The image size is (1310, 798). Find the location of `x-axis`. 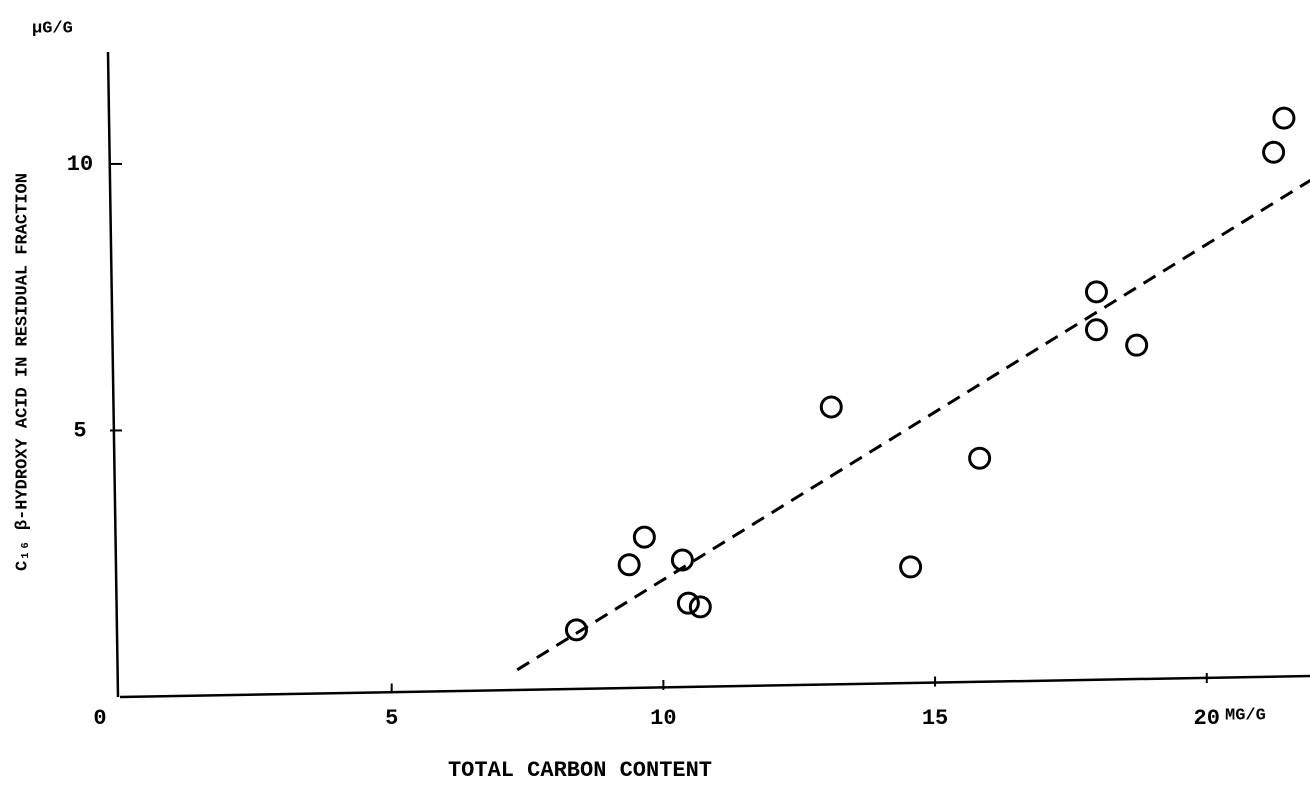

x-axis is located at coordinates (714, 686).